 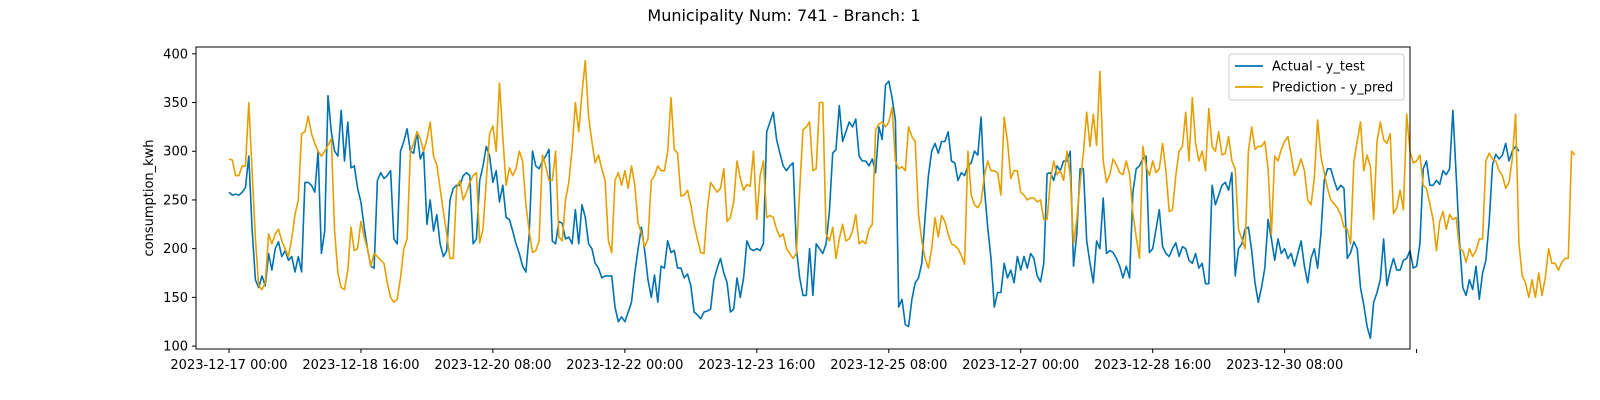 What do you see at coordinates (175, 152) in the screenshot?
I see `y-tick-label: 300` at bounding box center [175, 152].